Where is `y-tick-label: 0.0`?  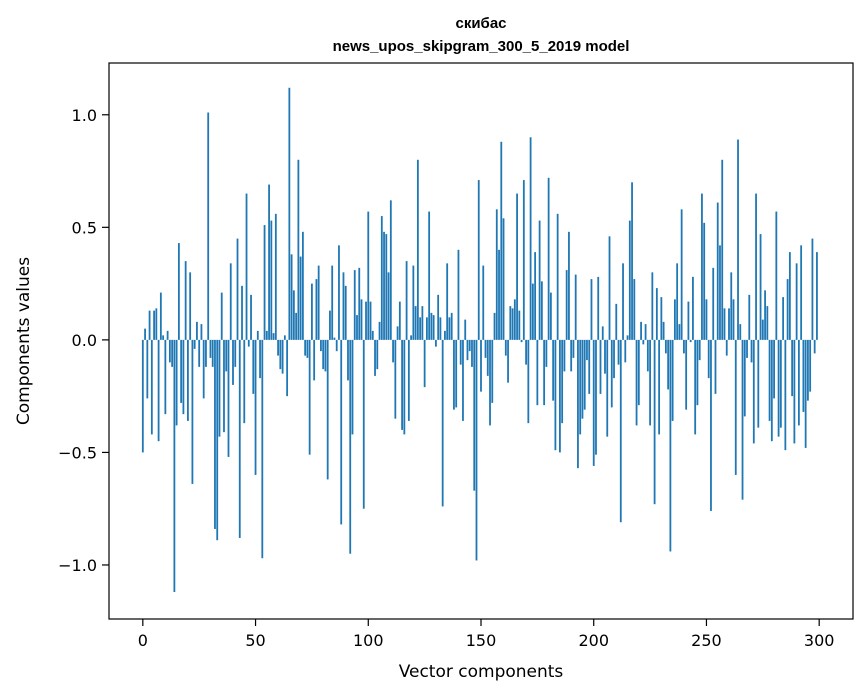
y-tick-label: 0.0 is located at coordinates (84, 340).